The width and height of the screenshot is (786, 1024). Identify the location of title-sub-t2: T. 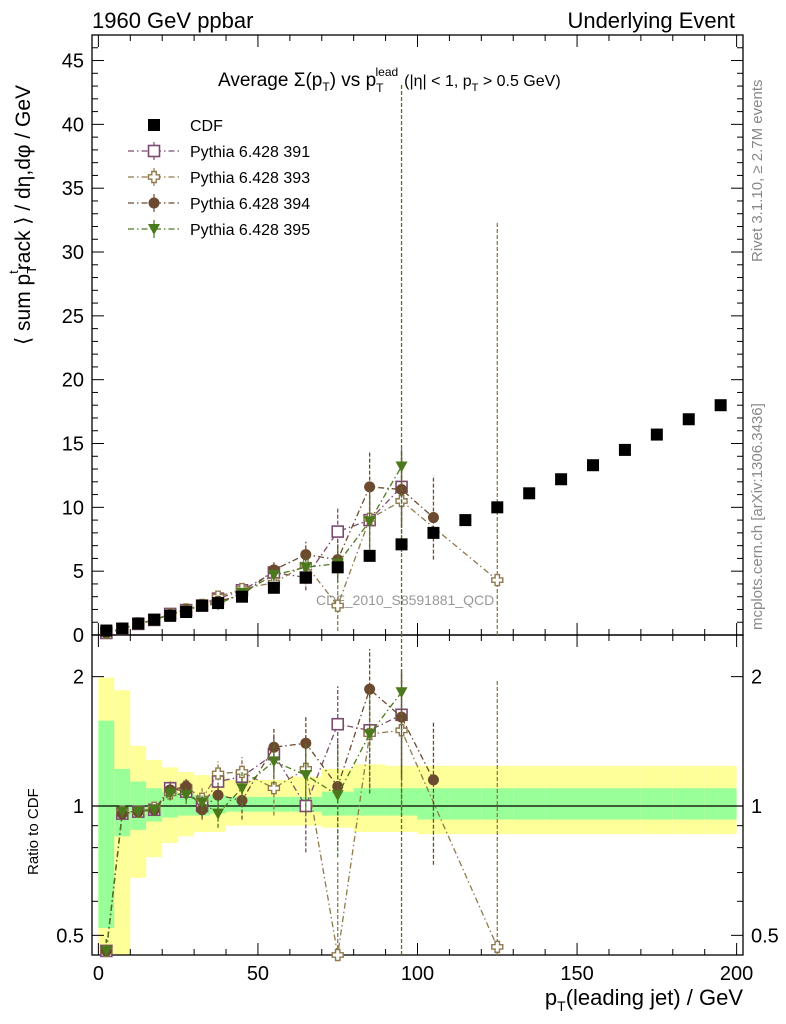
(380, 88).